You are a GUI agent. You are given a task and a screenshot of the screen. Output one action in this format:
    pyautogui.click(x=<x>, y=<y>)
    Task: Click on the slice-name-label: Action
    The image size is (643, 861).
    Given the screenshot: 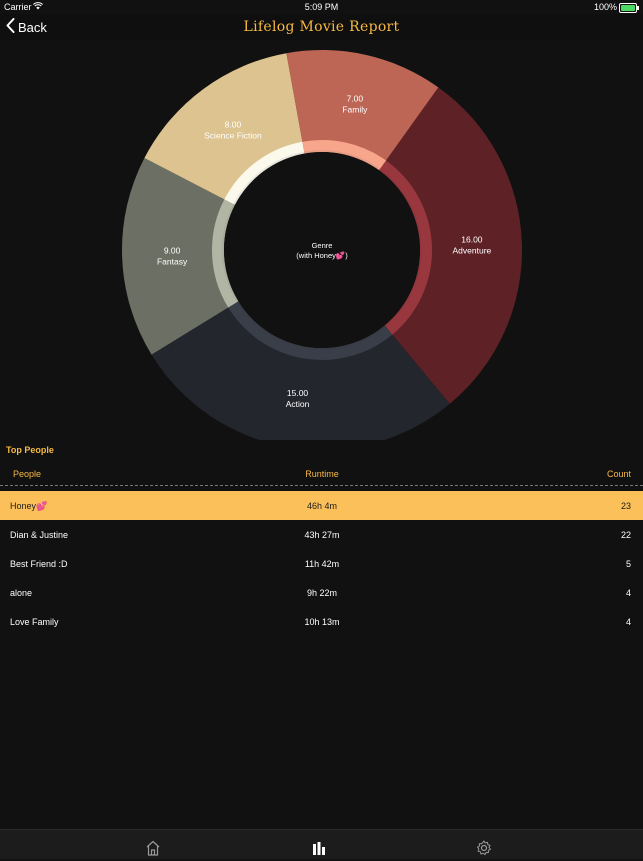 What is the action you would take?
    pyautogui.click(x=298, y=404)
    